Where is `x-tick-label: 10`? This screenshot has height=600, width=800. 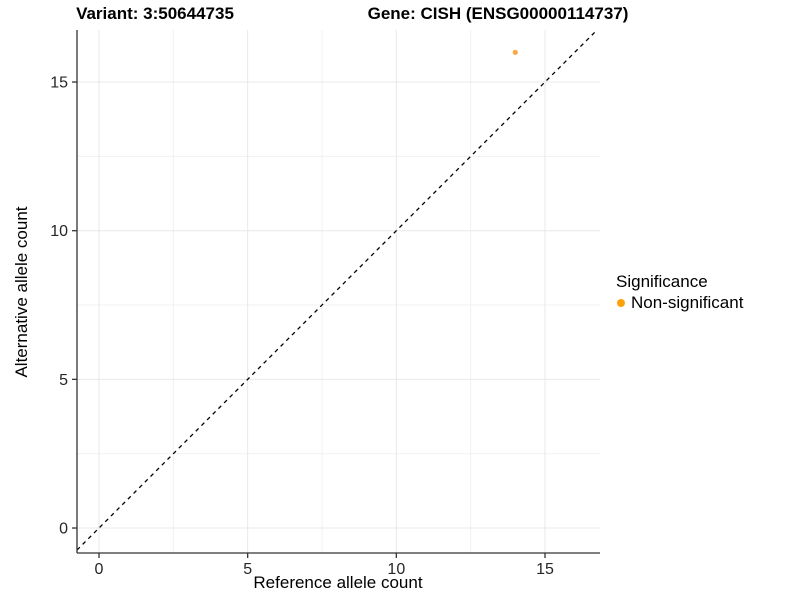
x-tick-label: 10 is located at coordinates (396, 569).